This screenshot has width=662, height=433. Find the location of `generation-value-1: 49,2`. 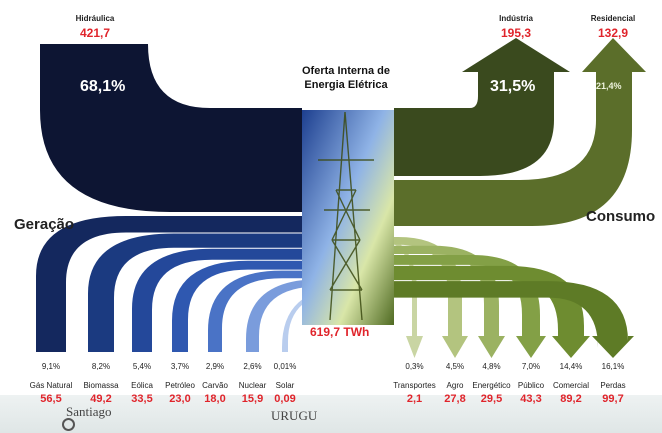

generation-value-1: 49,2 is located at coordinates (101, 399).